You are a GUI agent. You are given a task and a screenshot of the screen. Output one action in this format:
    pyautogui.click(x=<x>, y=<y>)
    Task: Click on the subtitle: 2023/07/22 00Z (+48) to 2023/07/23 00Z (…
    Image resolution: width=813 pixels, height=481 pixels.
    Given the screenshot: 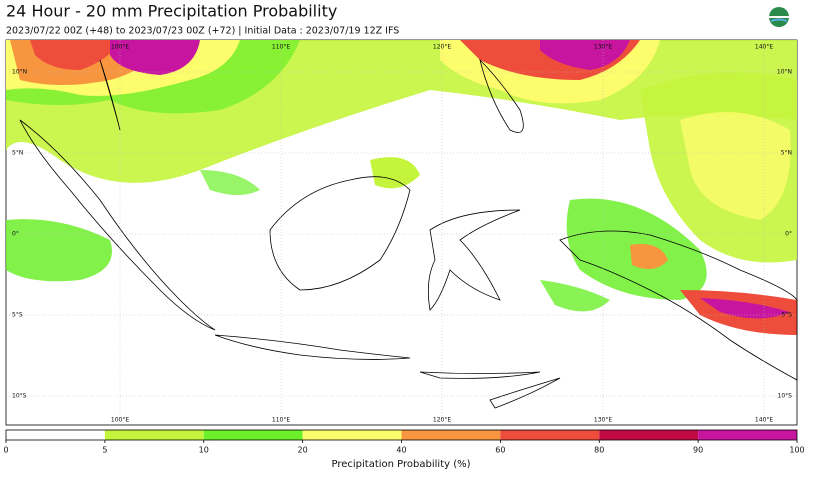 What is the action you would take?
    pyautogui.click(x=202, y=31)
    